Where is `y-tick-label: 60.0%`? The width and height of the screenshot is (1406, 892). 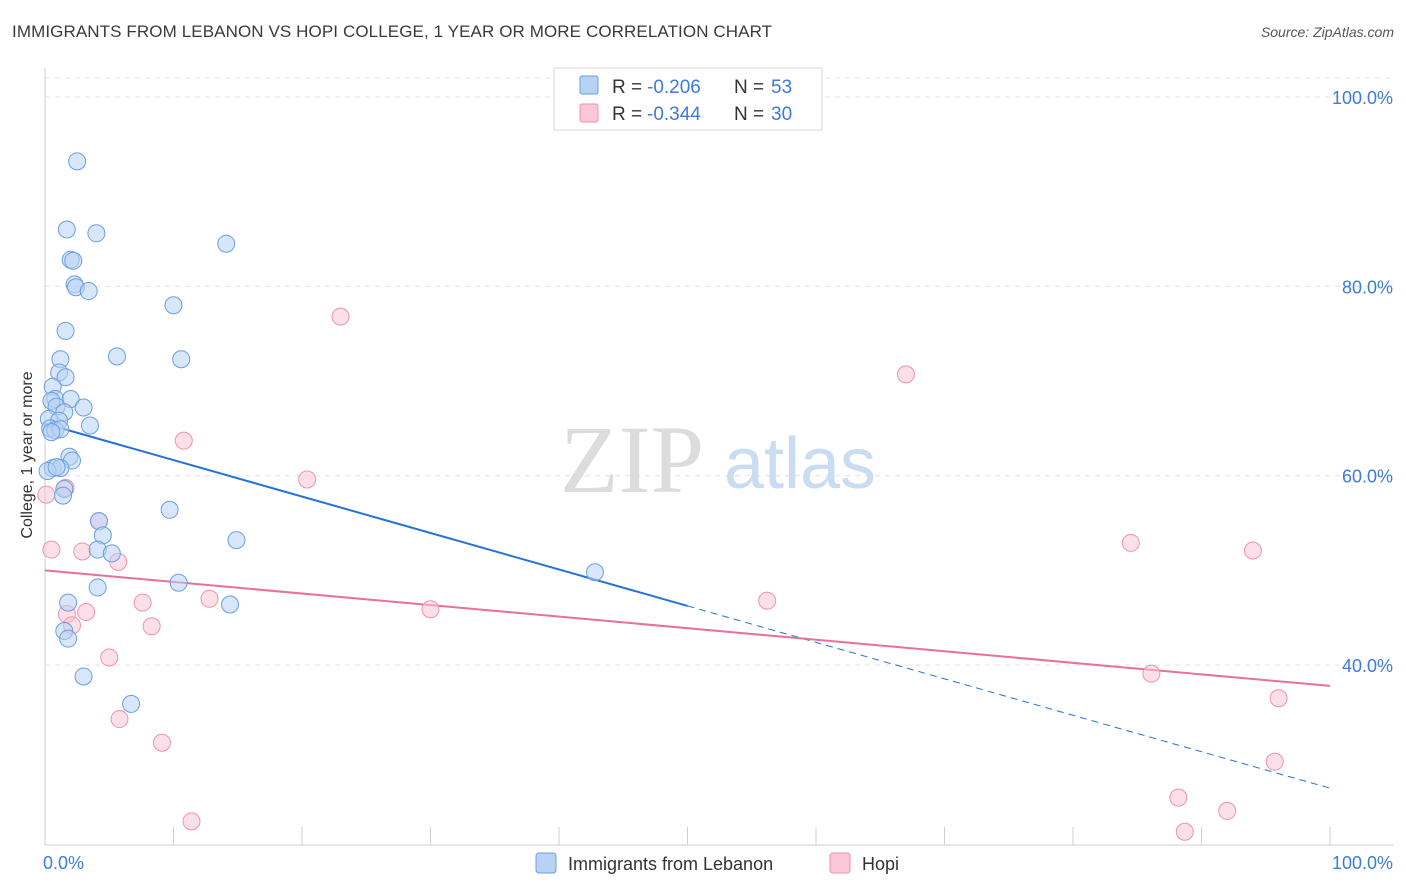 y-tick-label: 60.0% is located at coordinates (1367, 477).